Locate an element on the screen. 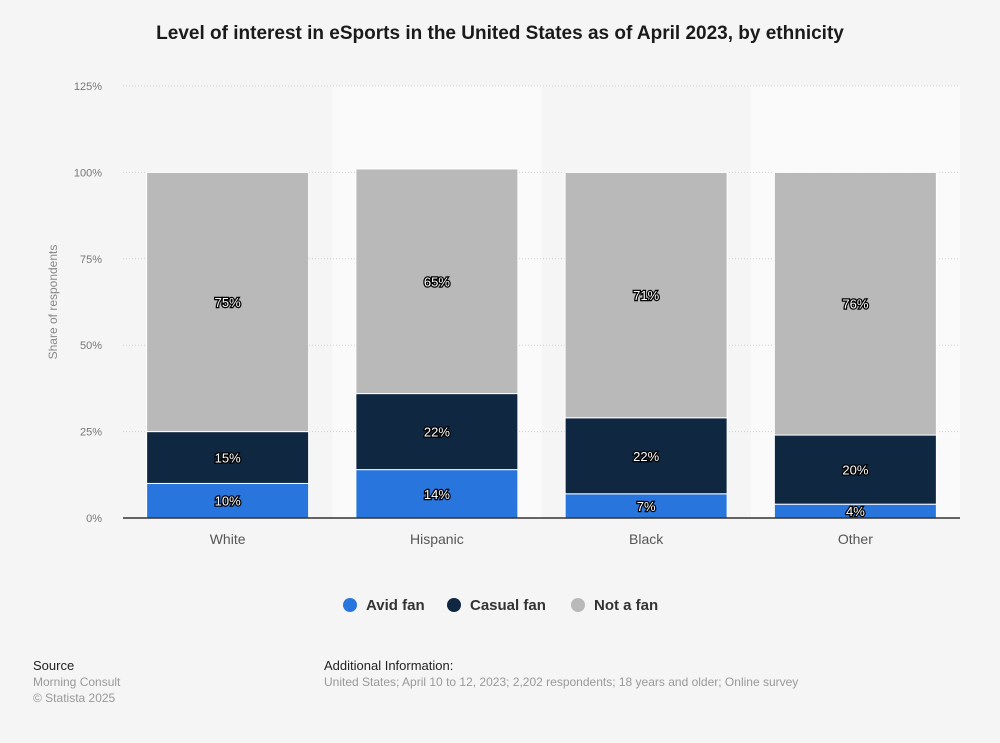 The image size is (1000, 743). data-label: 15% is located at coordinates (228, 458).